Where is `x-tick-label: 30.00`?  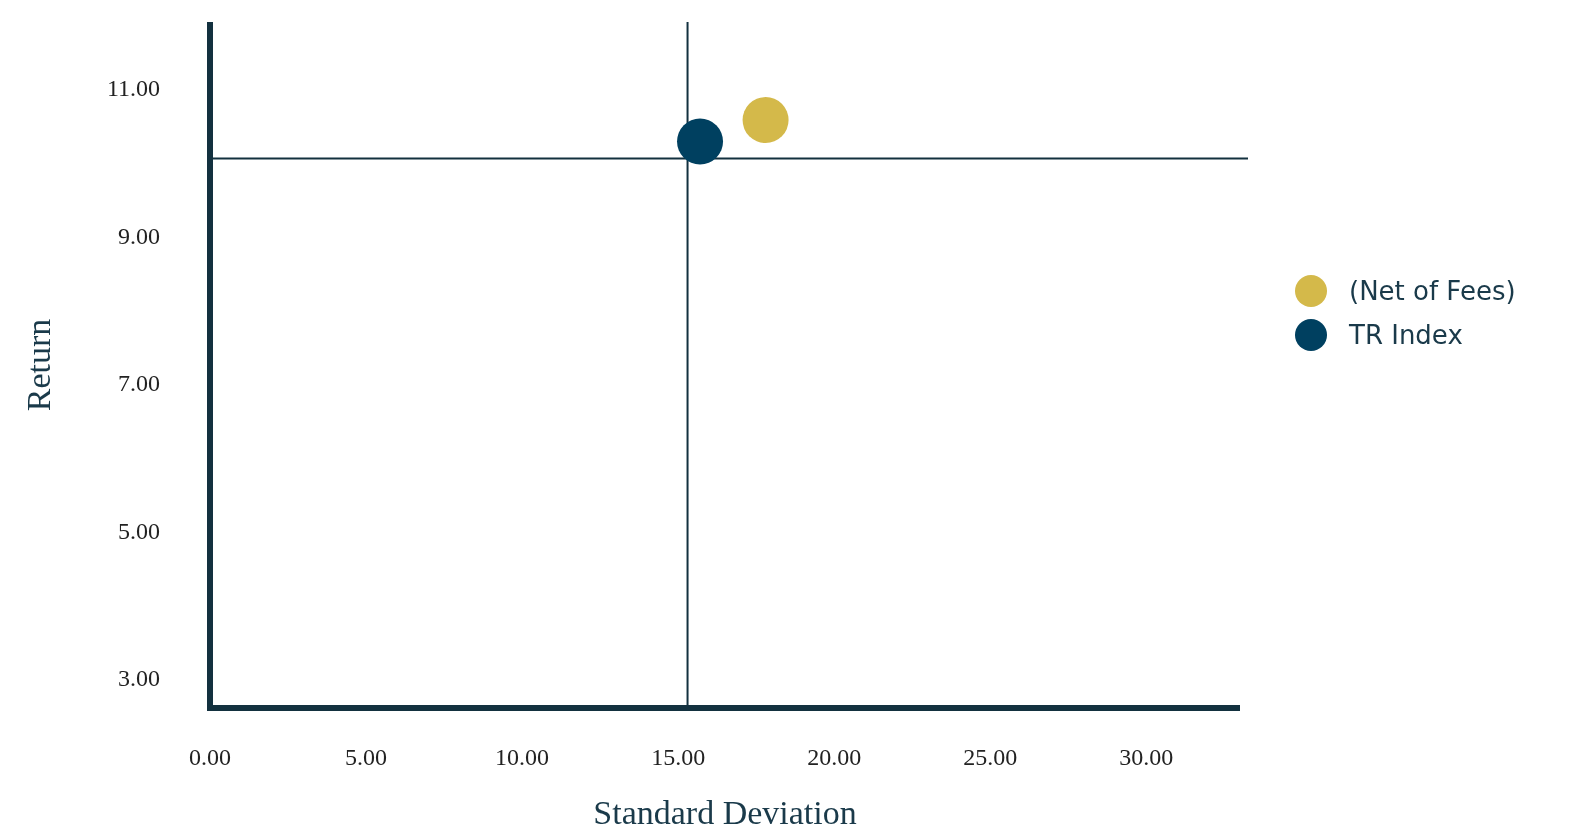 x-tick-label: 30.00 is located at coordinates (1146, 757).